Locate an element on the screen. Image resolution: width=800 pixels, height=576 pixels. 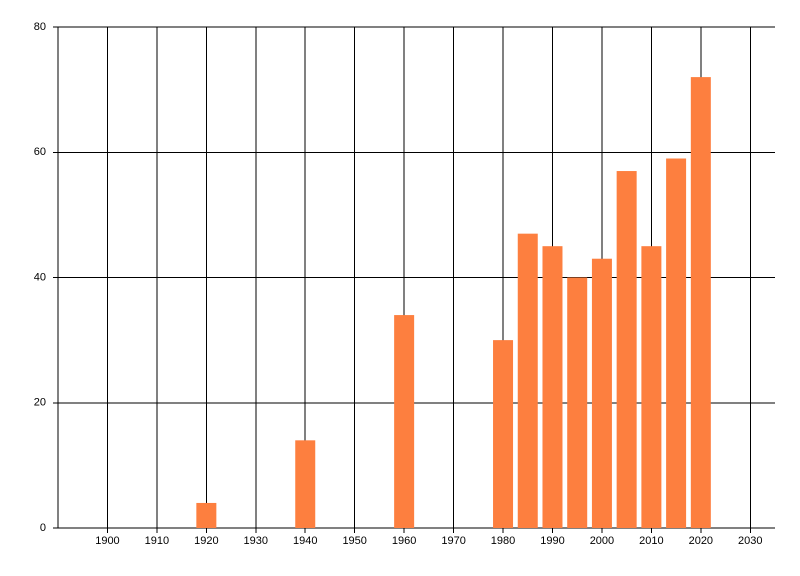
x-tick-label: 1910 is located at coordinates (157, 541).